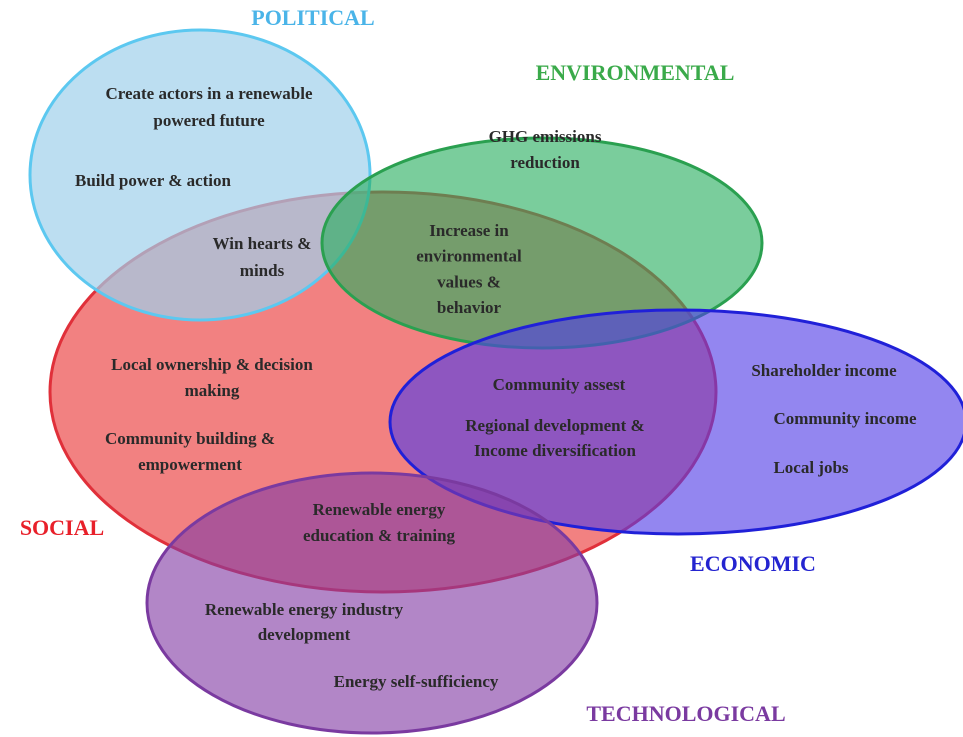 This screenshot has height=737, width=963. What do you see at coordinates (824, 370) in the screenshot?
I see `item-text: Shareholder income` at bounding box center [824, 370].